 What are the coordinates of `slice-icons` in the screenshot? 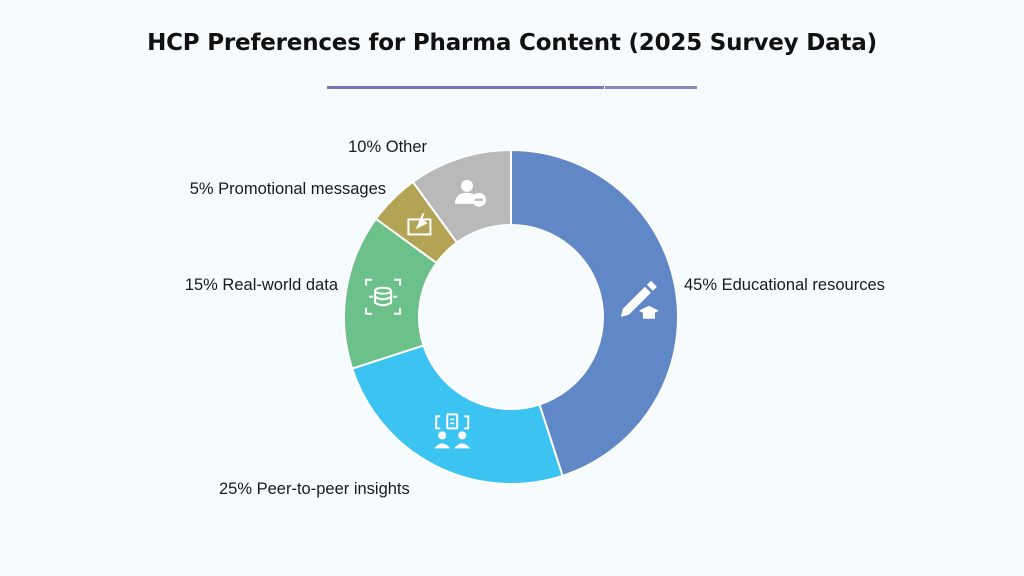 It's located at (512, 314).